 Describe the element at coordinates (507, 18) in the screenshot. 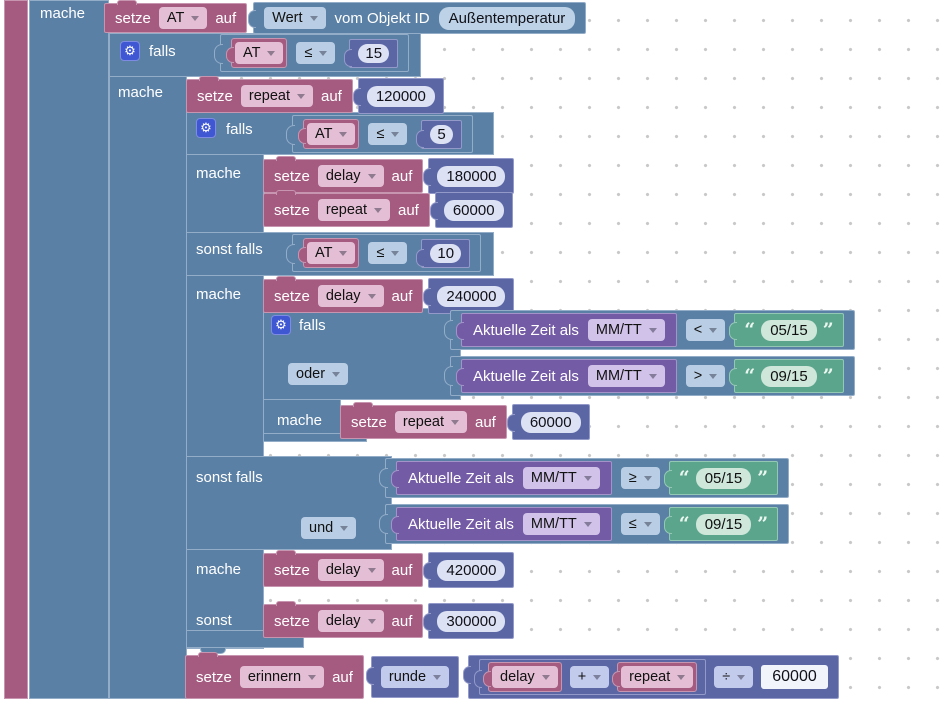

I see `object-id-field: Außentemperatur` at that location.